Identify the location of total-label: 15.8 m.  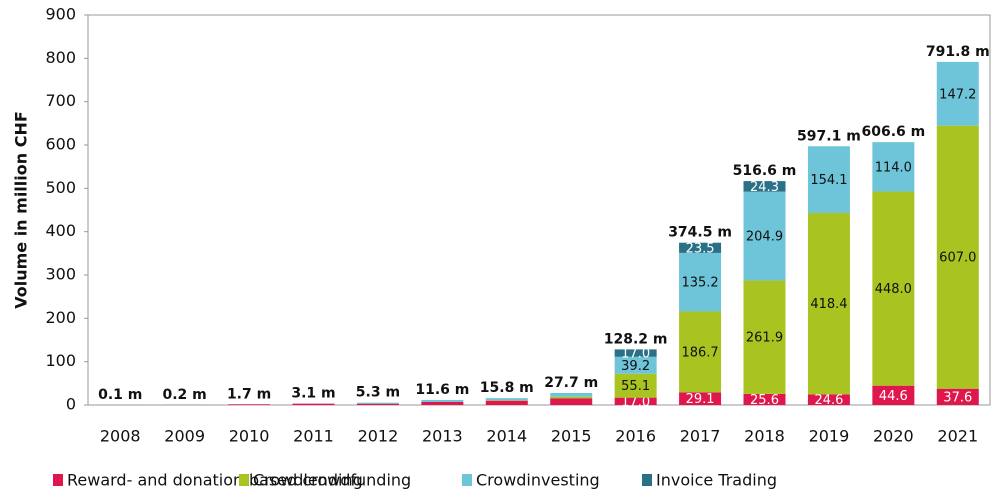
(507, 388).